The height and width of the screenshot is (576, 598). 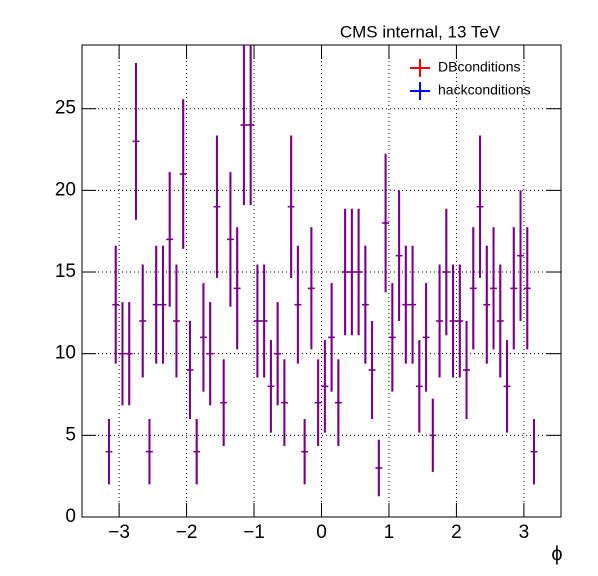 I want to click on y-tick-label: 5, so click(x=70, y=434).